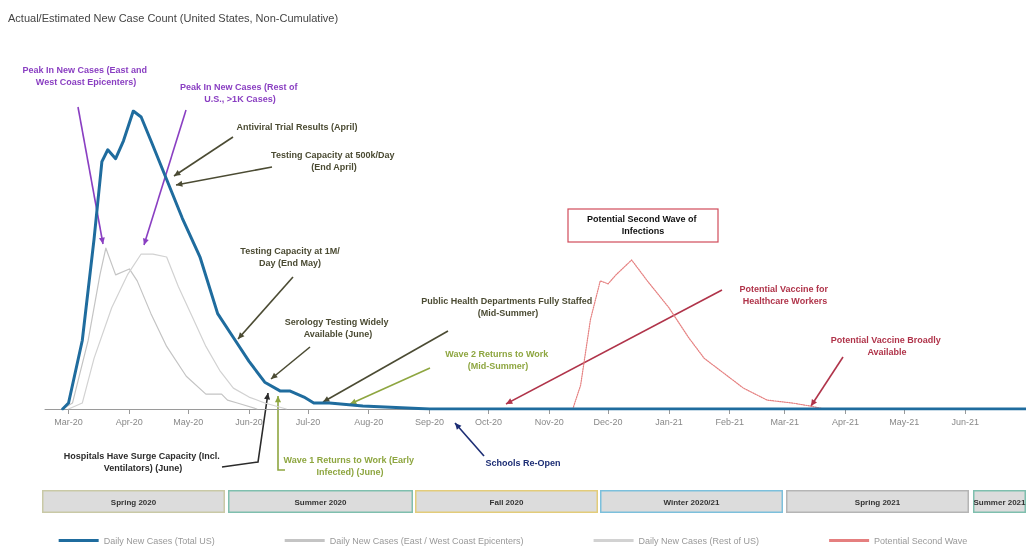 This screenshot has width=1026, height=550. Describe the element at coordinates (143, 462) in the screenshot. I see `text: Hospitals Have Surge Capacity (Incl. Ventilators) (June)` at that location.